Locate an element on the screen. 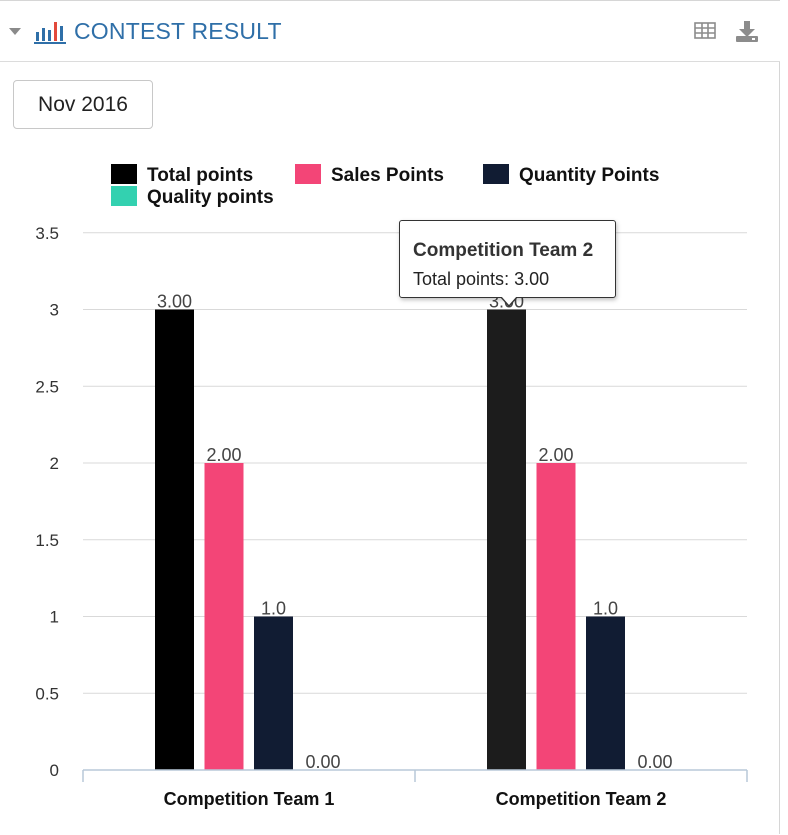 This screenshot has height=835, width=788. tooltip-value: 3.00 is located at coordinates (532, 279).